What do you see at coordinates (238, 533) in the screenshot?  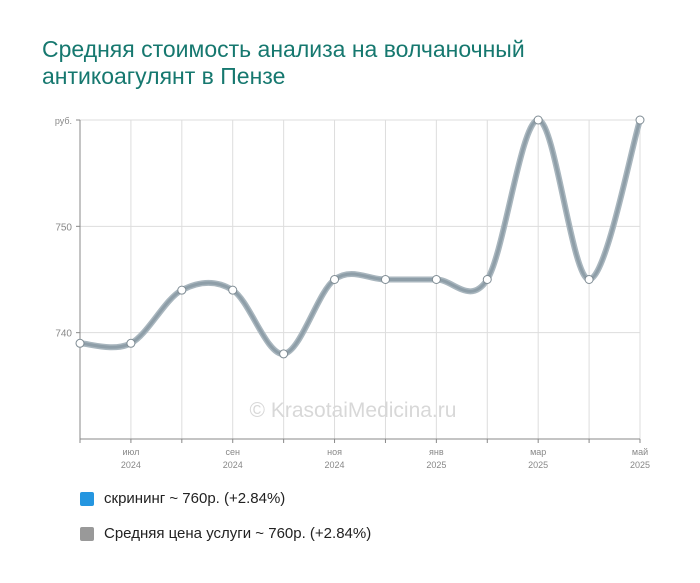 I see `legend-label-average-price: Средняя цена услуги ~ 760р. (+2.84%)` at bounding box center [238, 533].